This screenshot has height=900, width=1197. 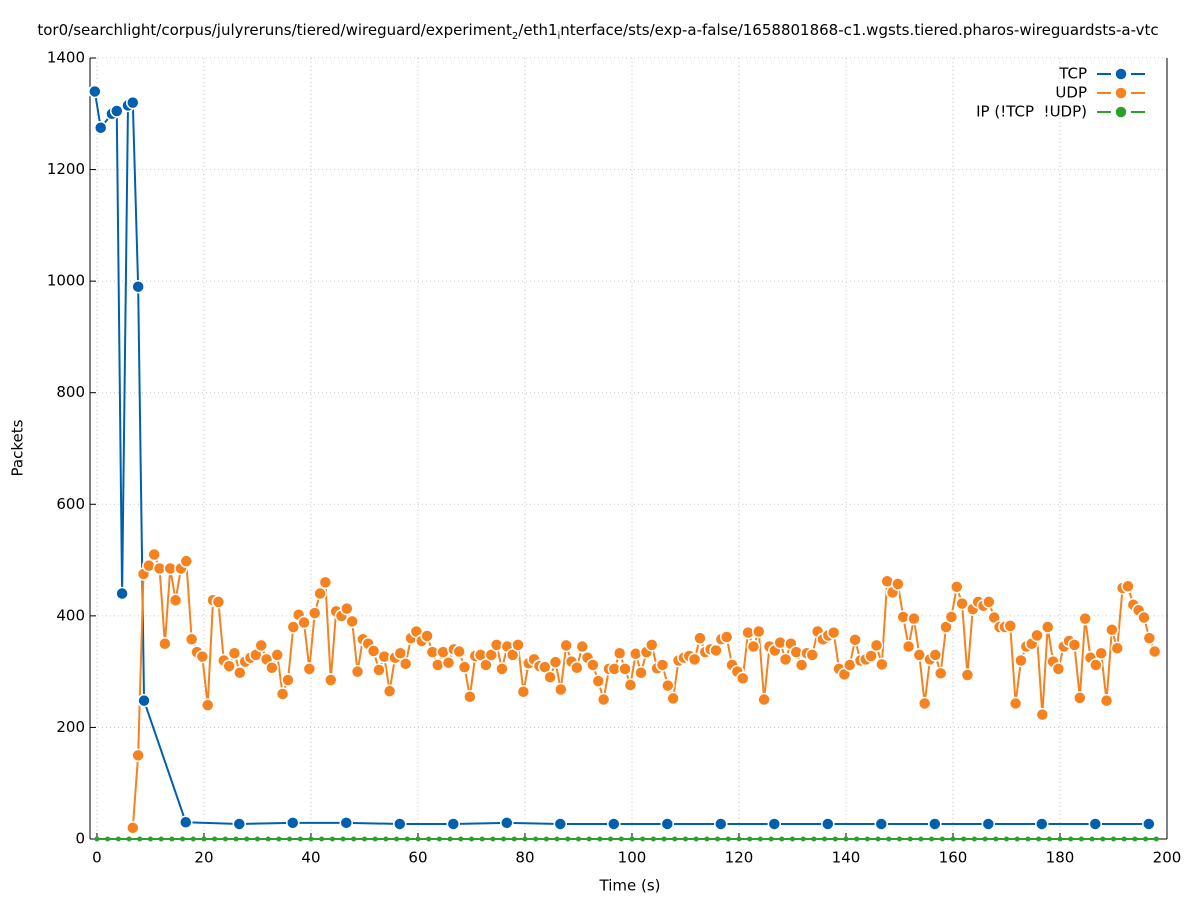 What do you see at coordinates (66, 58) in the screenshot?
I see `y-tick-label: 1400` at bounding box center [66, 58].